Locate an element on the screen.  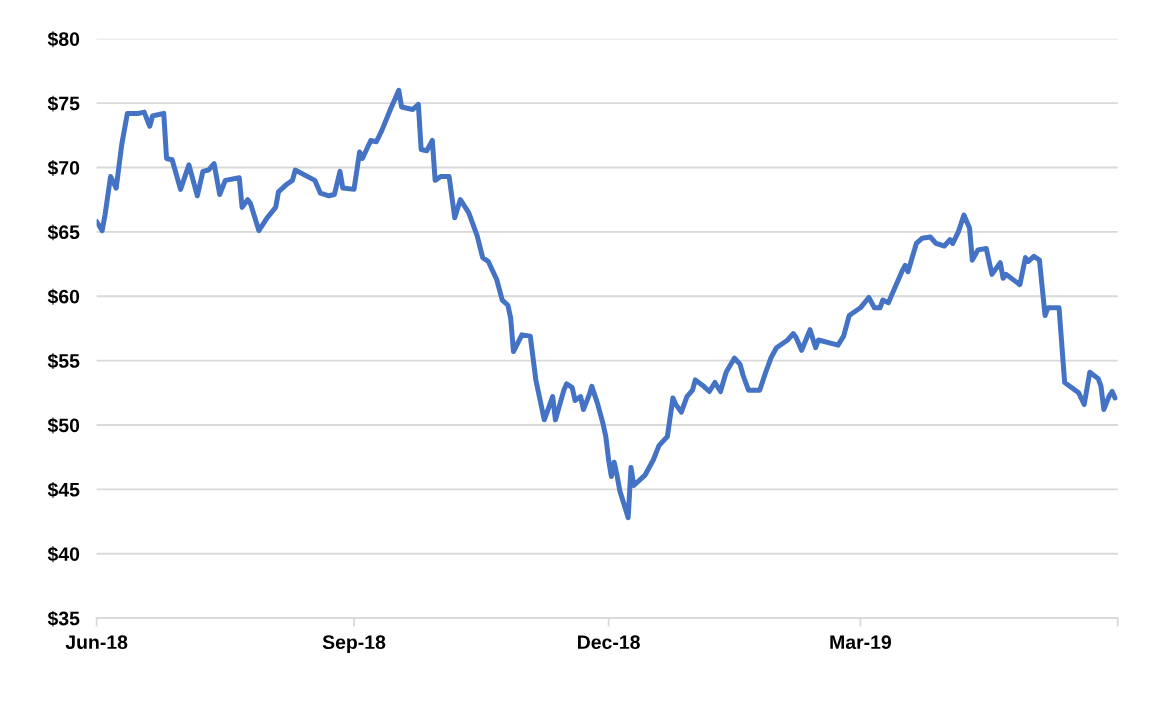
y-tick-label: $80 is located at coordinates (63, 39).